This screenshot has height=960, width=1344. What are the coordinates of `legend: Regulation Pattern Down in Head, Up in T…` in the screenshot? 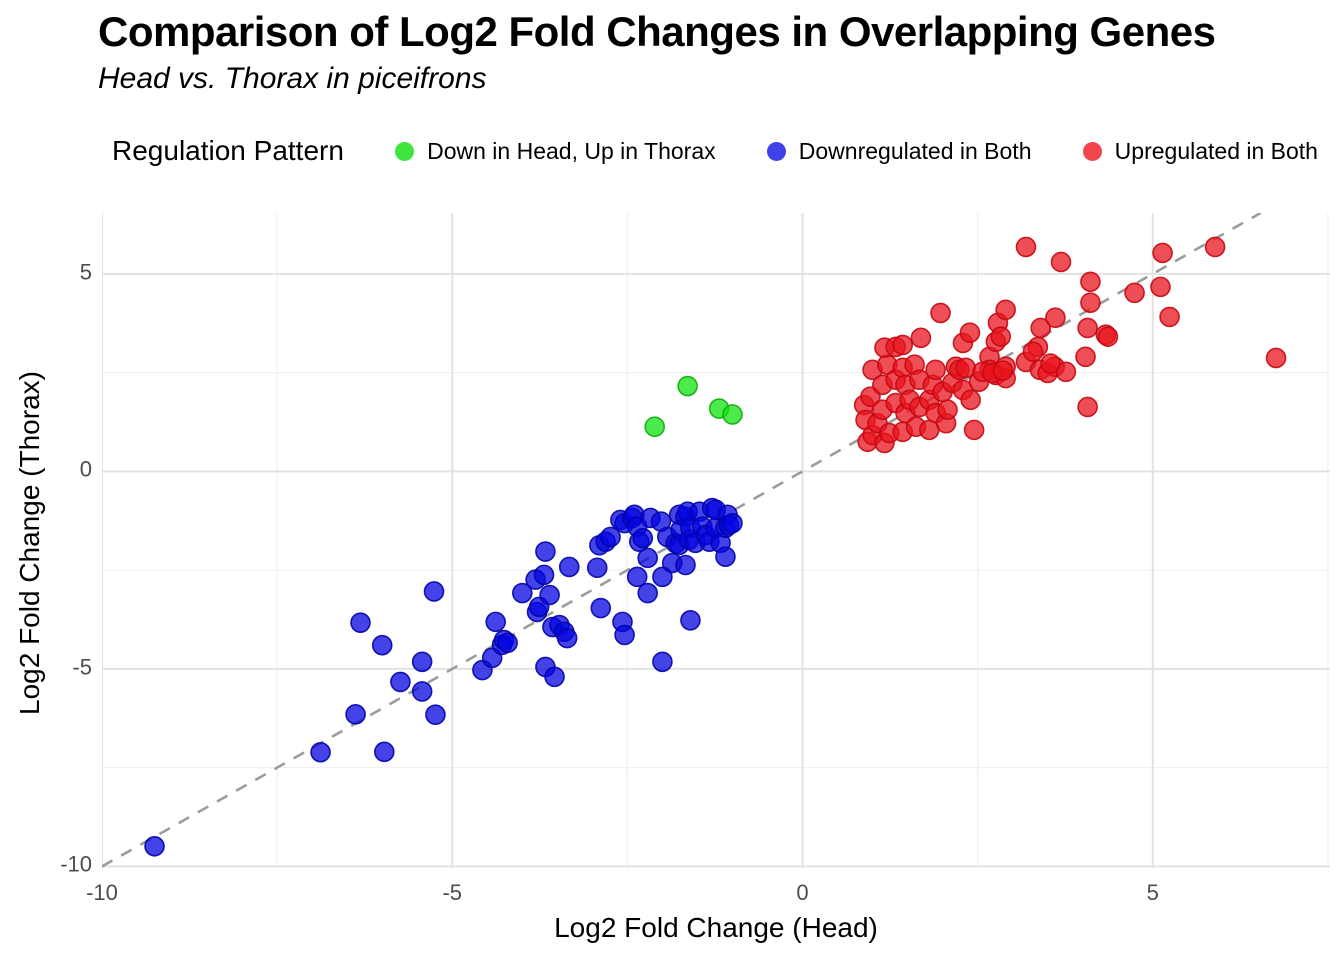 It's located at (672, 151).